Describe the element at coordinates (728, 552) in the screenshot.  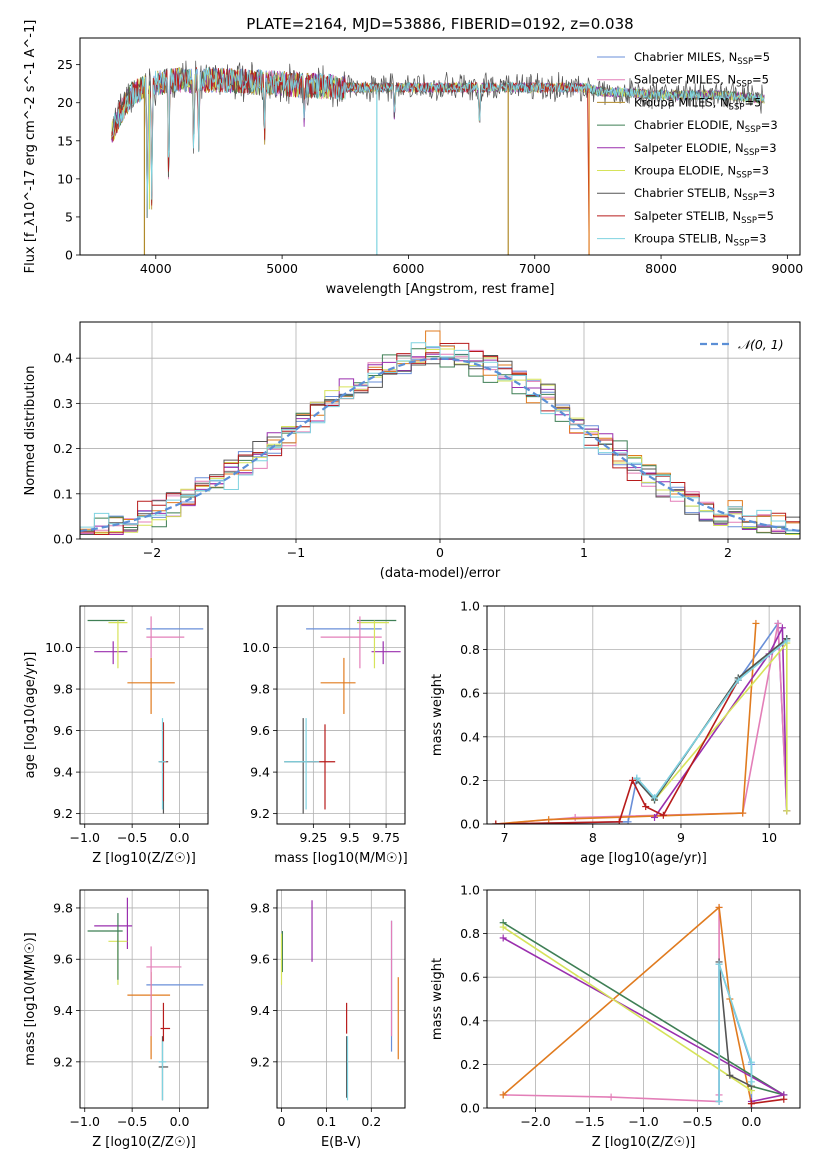
I see `x-tick-label: 2` at that location.